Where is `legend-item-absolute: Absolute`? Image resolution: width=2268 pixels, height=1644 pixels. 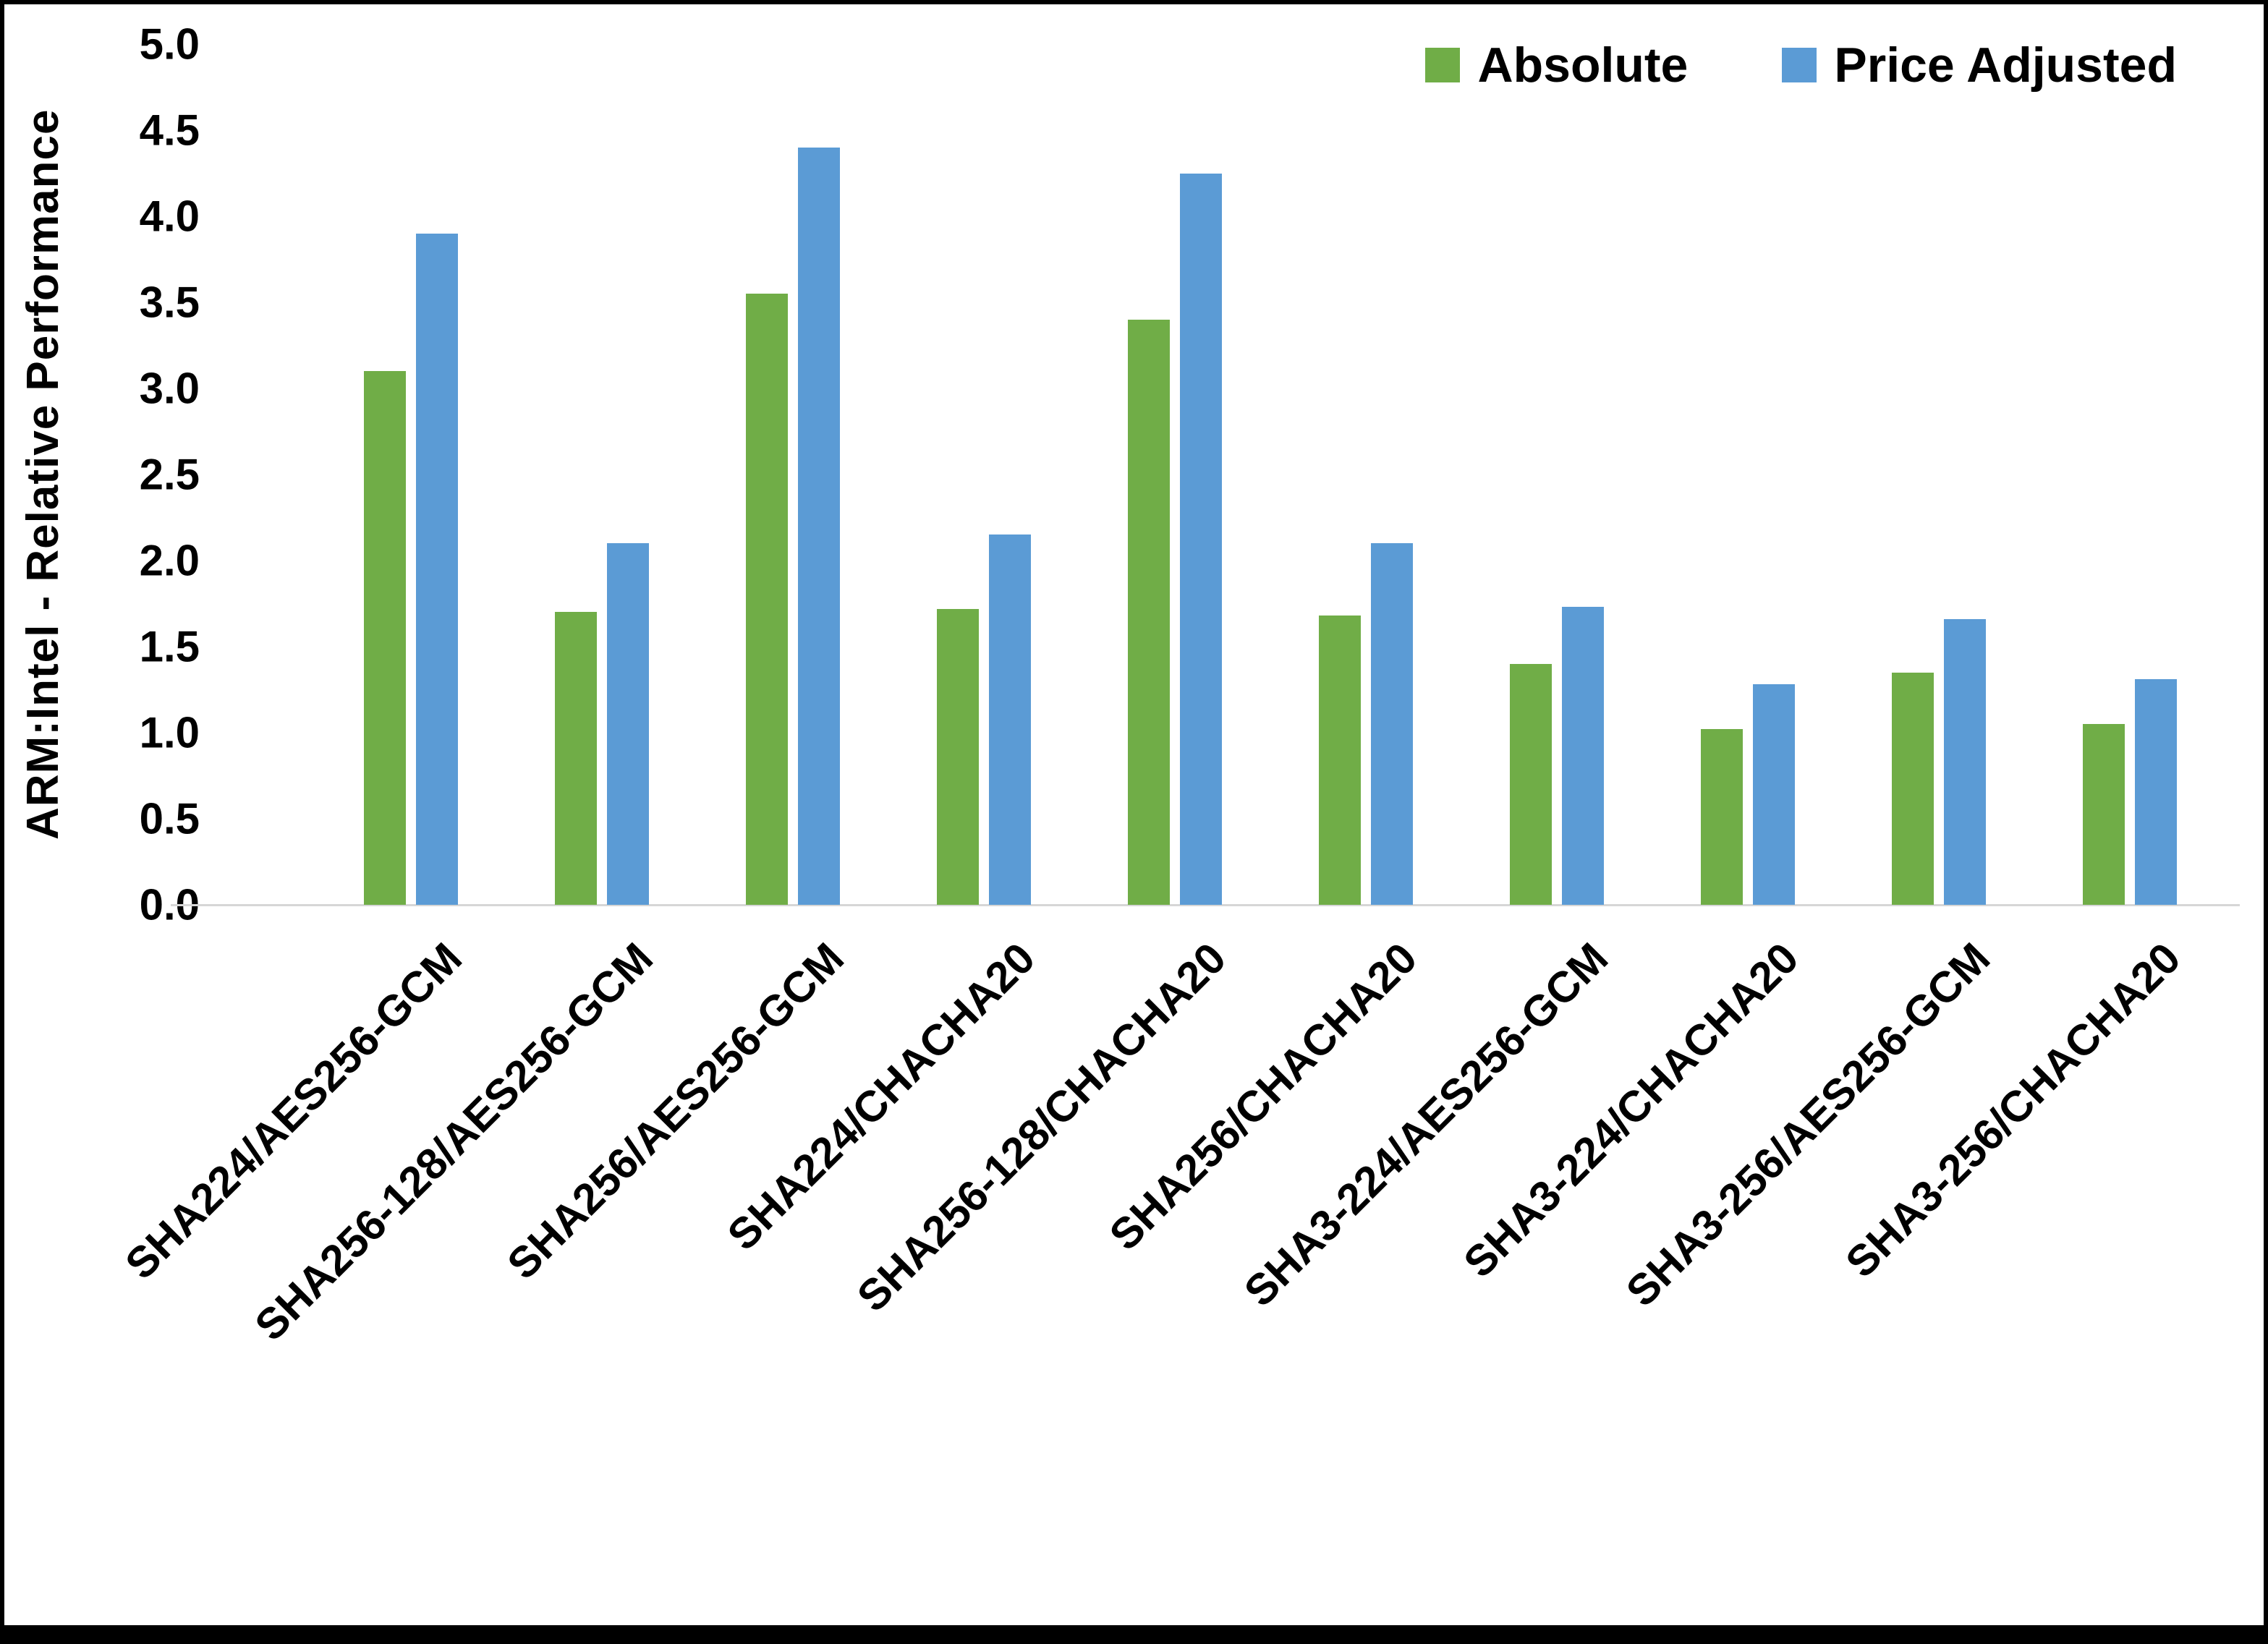 legend-item-absolute: Absolute is located at coordinates (1557, 65).